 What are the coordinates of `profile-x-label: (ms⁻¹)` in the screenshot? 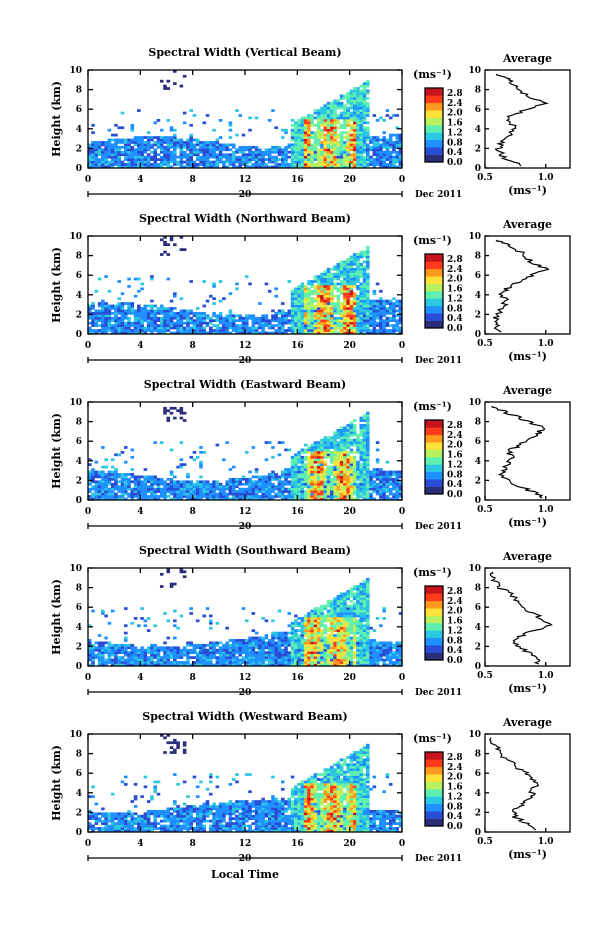 It's located at (527, 522).